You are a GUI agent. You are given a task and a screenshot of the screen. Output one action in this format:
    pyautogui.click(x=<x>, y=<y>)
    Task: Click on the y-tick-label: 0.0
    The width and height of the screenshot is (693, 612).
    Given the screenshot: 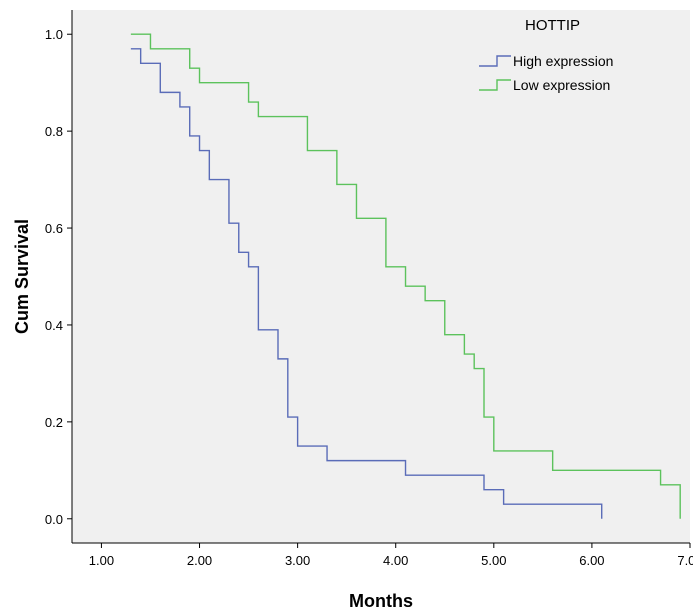 What is the action you would take?
    pyautogui.click(x=54, y=519)
    